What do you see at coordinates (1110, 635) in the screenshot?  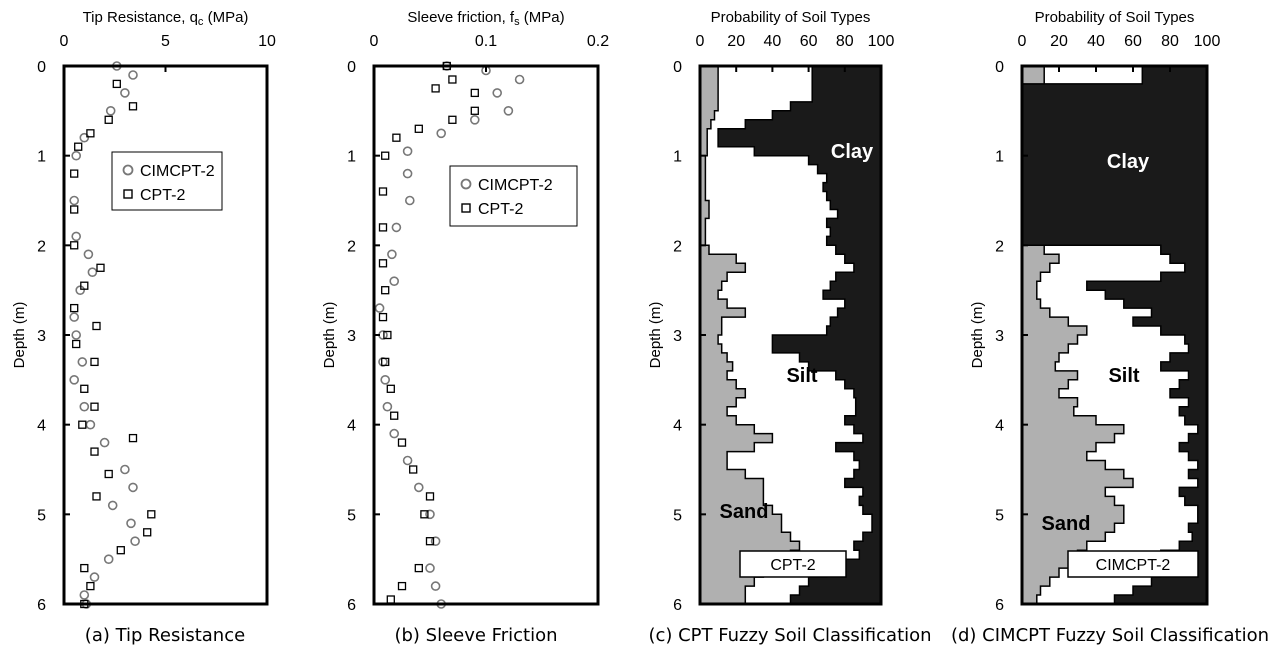 I see `panel-caption: (d) CIMCPT Fuzzy Soil Classification` at bounding box center [1110, 635].